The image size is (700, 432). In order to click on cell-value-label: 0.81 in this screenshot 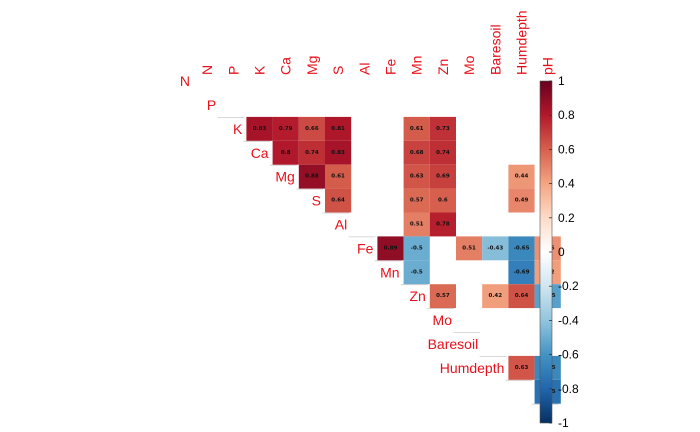, I will do `click(338, 129)`.